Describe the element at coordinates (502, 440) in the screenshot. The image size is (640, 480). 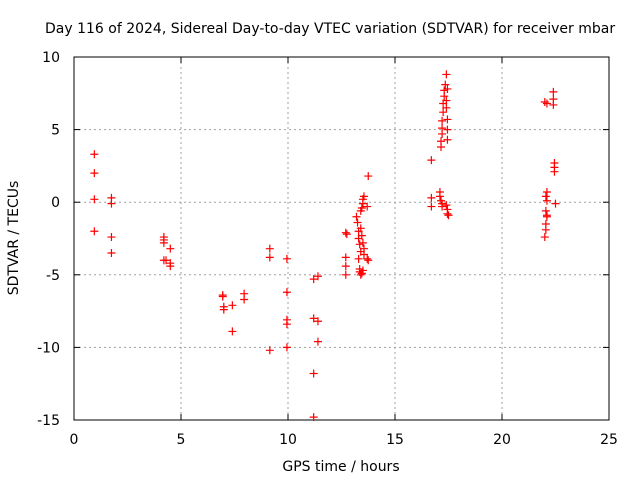
I see `x-tick-label: 20` at that location.